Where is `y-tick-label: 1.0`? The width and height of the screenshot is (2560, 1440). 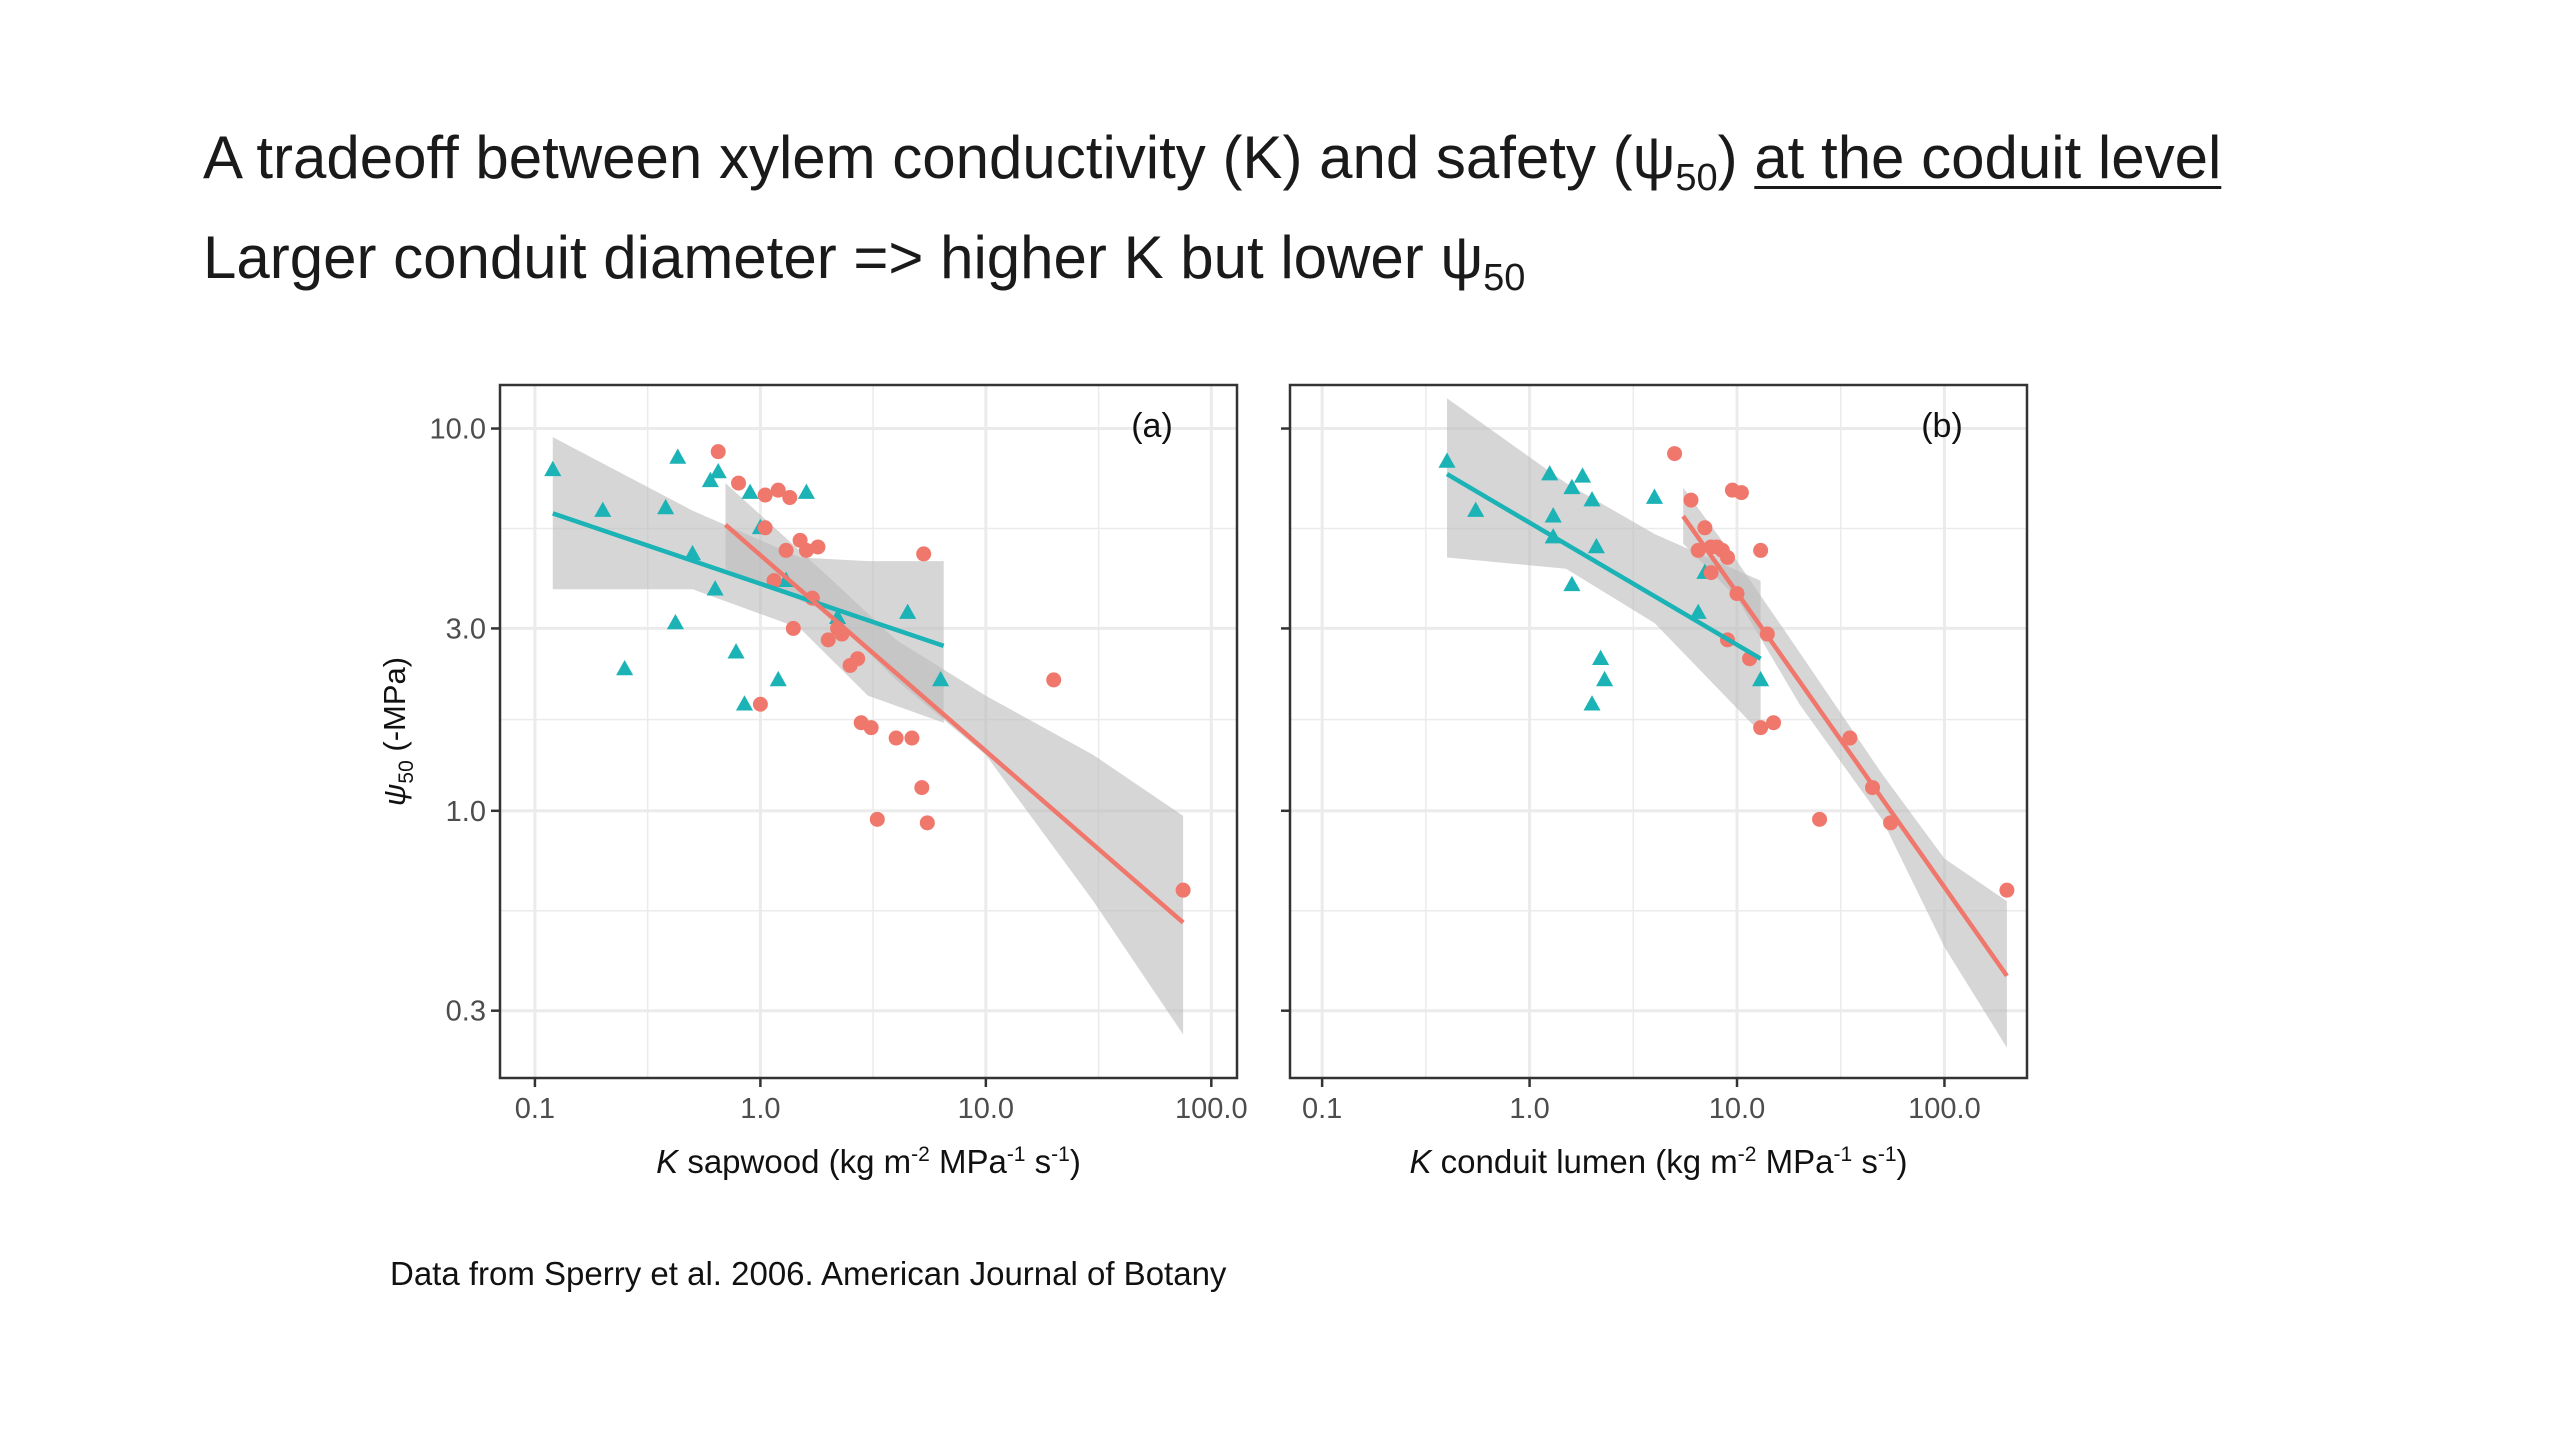 y-tick-label: 1.0 is located at coordinates (466, 812).